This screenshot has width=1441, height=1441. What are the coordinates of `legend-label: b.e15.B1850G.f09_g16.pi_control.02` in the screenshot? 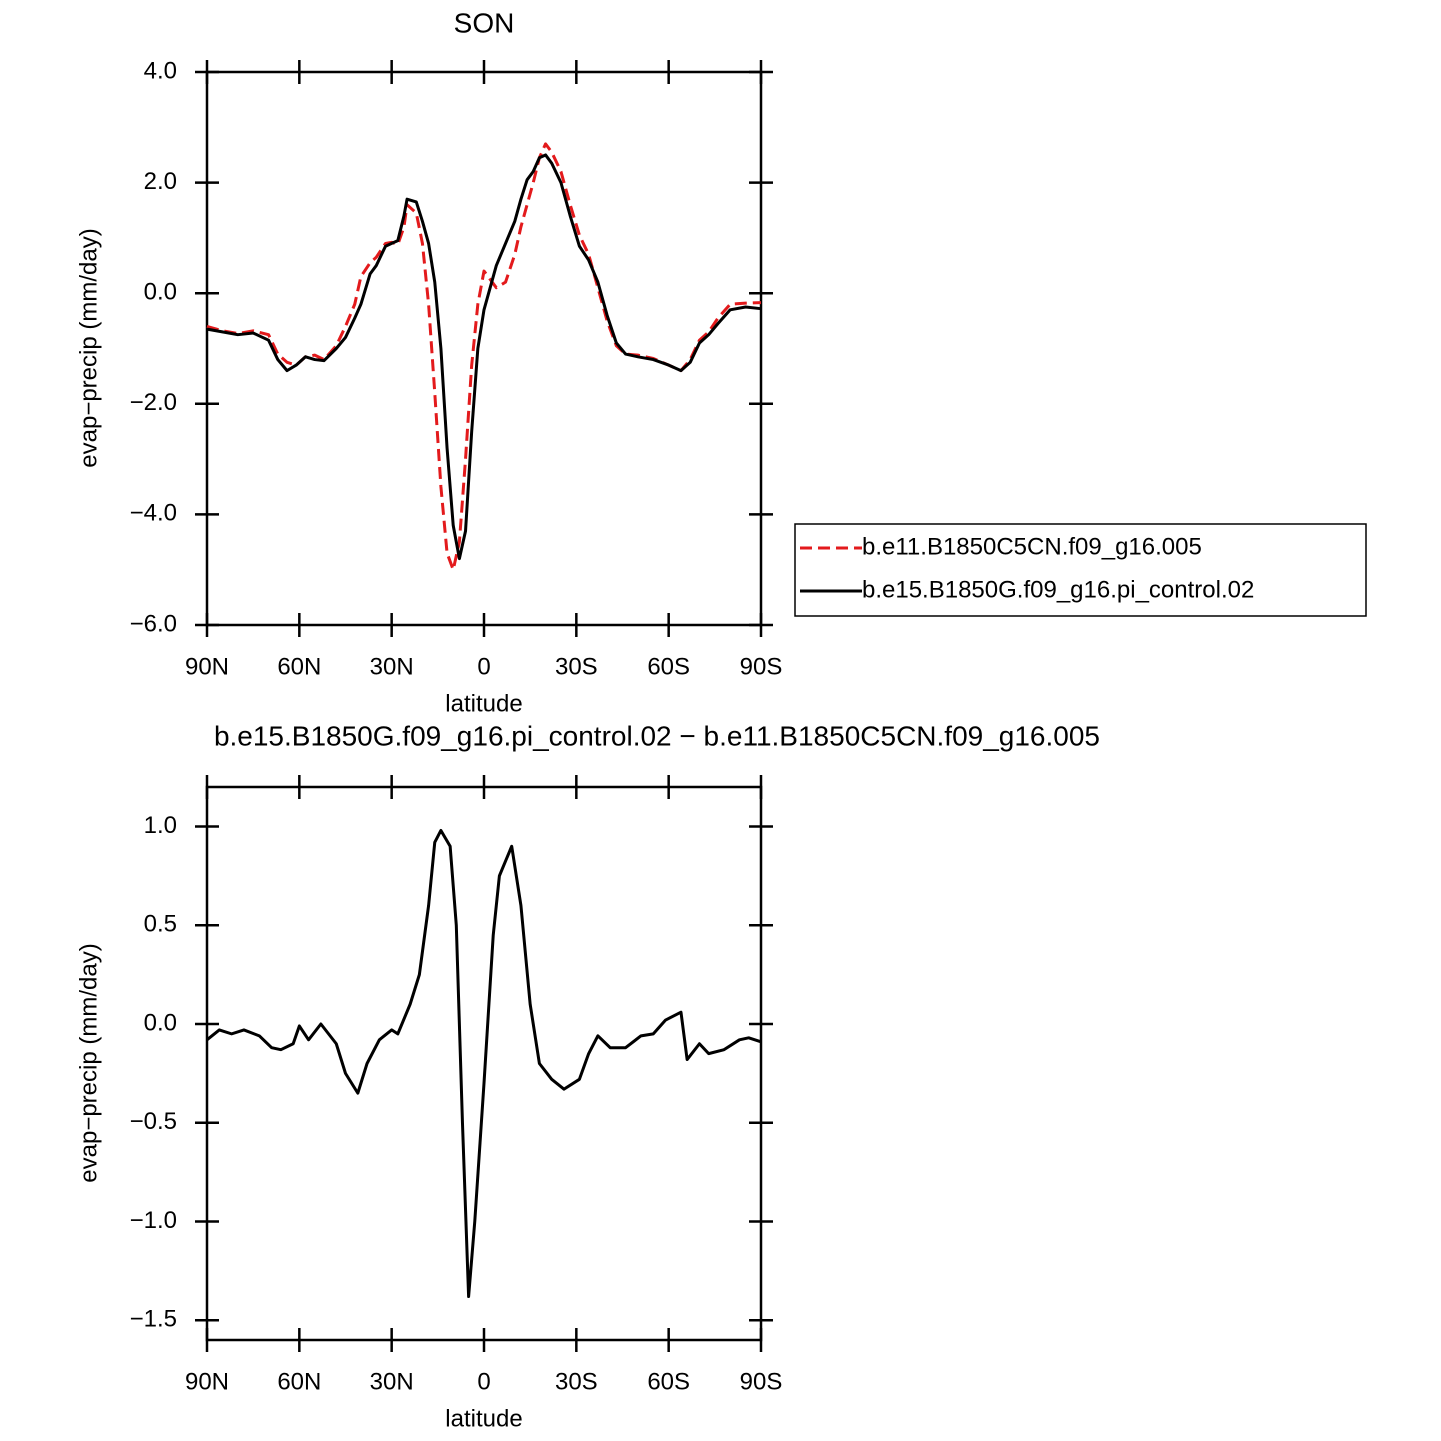 It's located at (1058, 589).